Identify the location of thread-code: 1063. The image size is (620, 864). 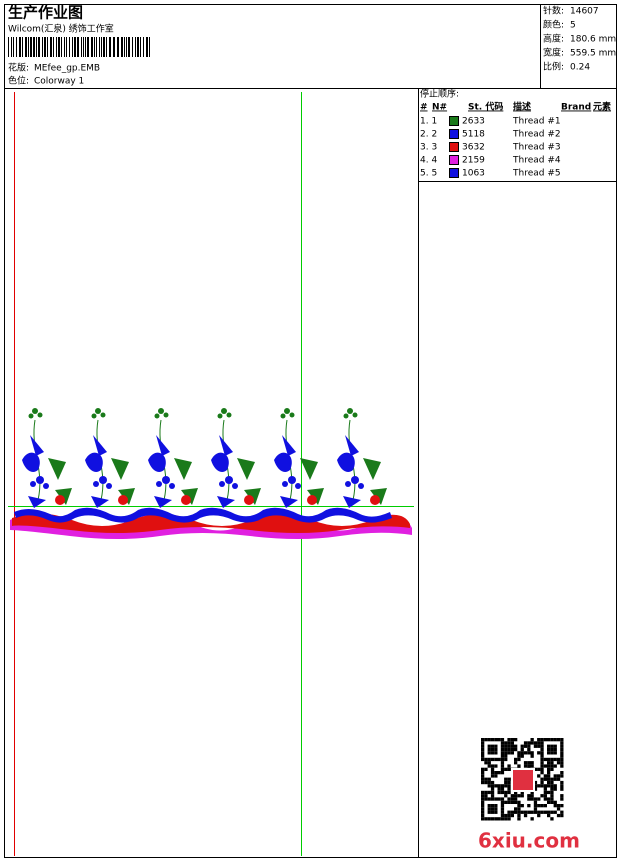
(473, 174).